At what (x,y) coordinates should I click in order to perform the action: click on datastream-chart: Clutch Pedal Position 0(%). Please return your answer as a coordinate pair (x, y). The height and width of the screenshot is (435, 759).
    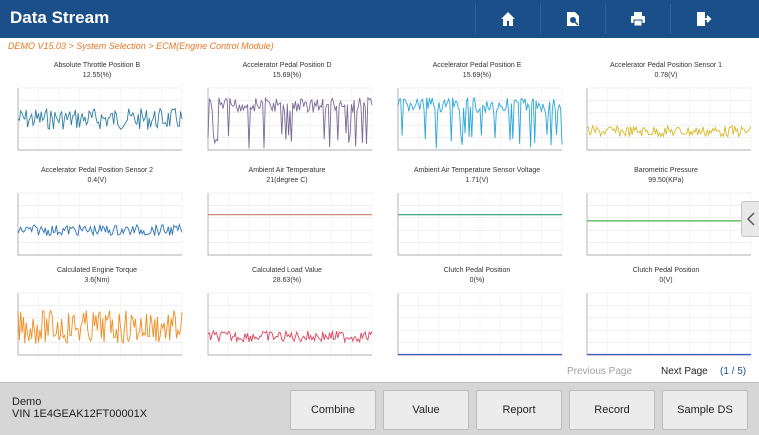
    Looking at the image, I should click on (477, 316).